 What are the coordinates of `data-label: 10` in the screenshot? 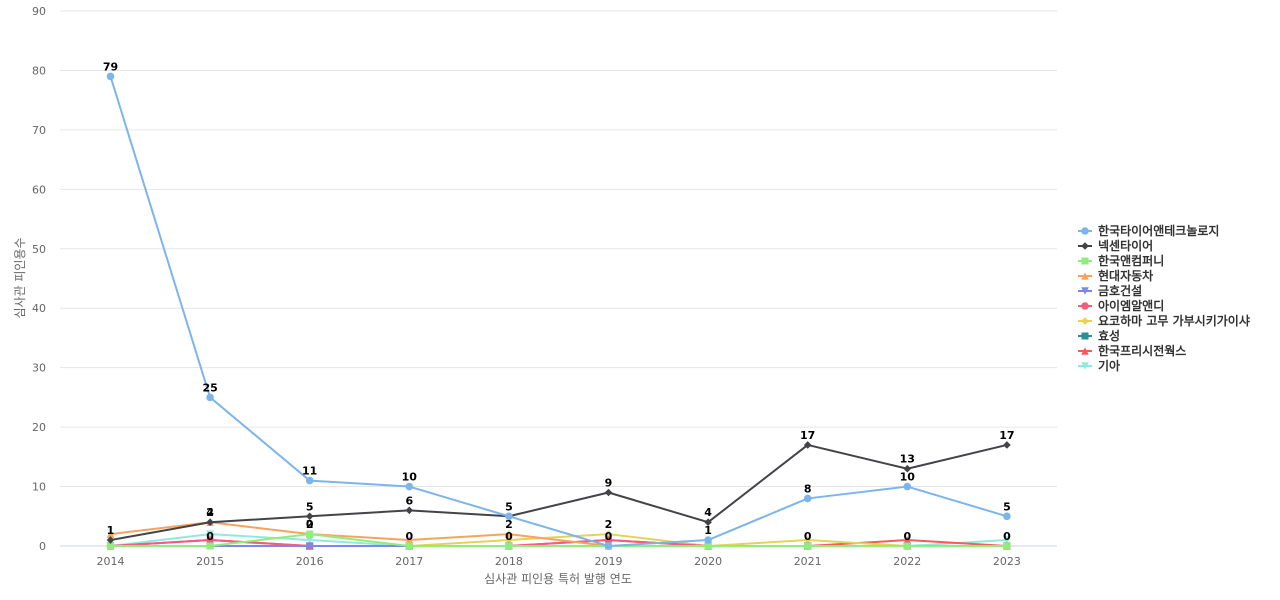 It's located at (908, 477).